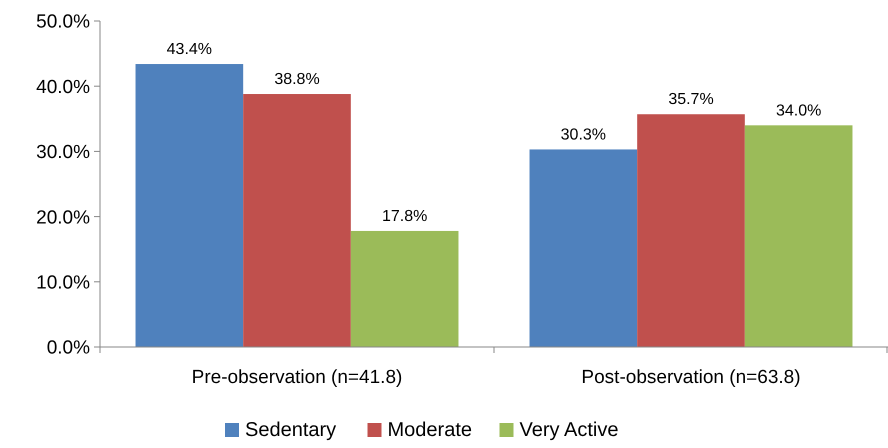  What do you see at coordinates (799, 111) in the screenshot?
I see `data-label: 34.0%` at bounding box center [799, 111].